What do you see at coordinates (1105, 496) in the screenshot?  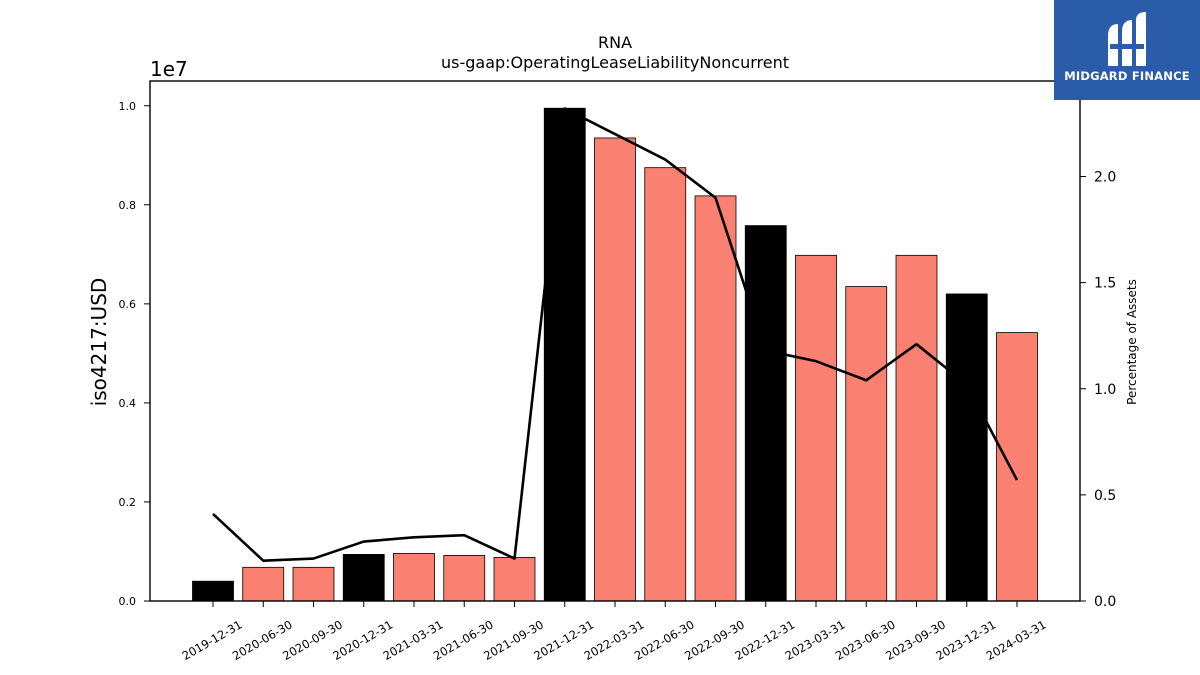 I see `y2-tick-label: 0.5` at bounding box center [1105, 496].